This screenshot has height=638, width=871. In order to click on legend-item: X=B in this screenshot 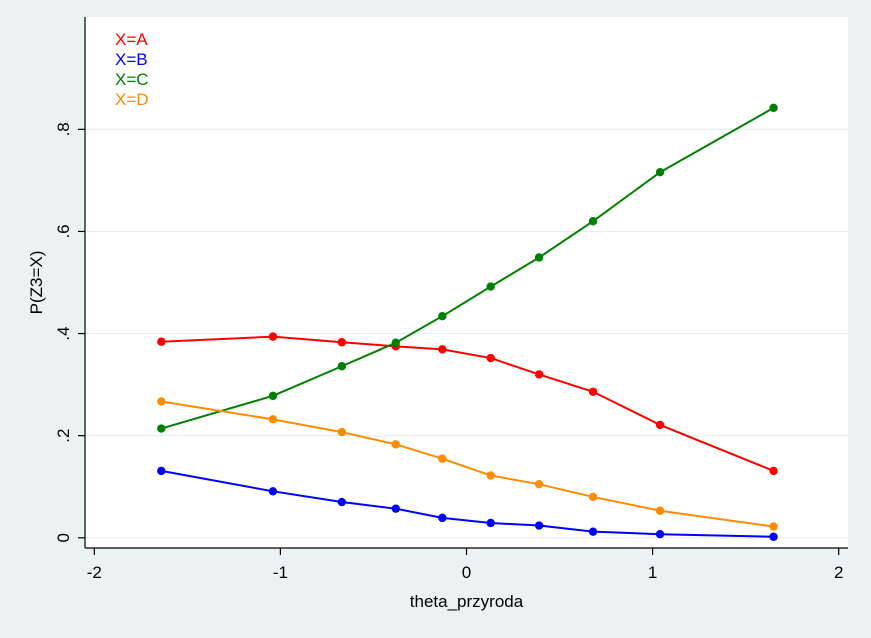, I will do `click(131, 59)`.